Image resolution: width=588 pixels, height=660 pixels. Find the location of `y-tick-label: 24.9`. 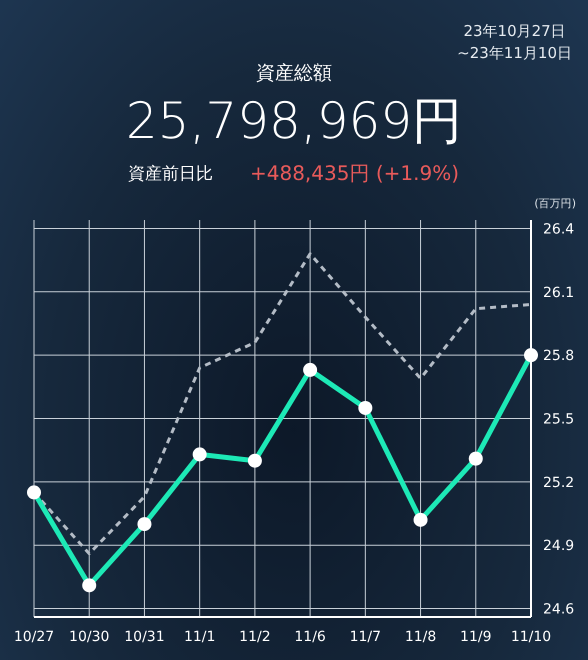

y-tick-label: 24.9 is located at coordinates (558, 546).